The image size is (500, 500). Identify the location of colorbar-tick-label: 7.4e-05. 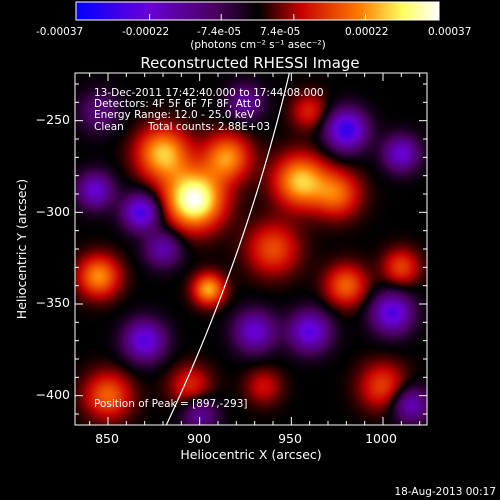
(280, 32).